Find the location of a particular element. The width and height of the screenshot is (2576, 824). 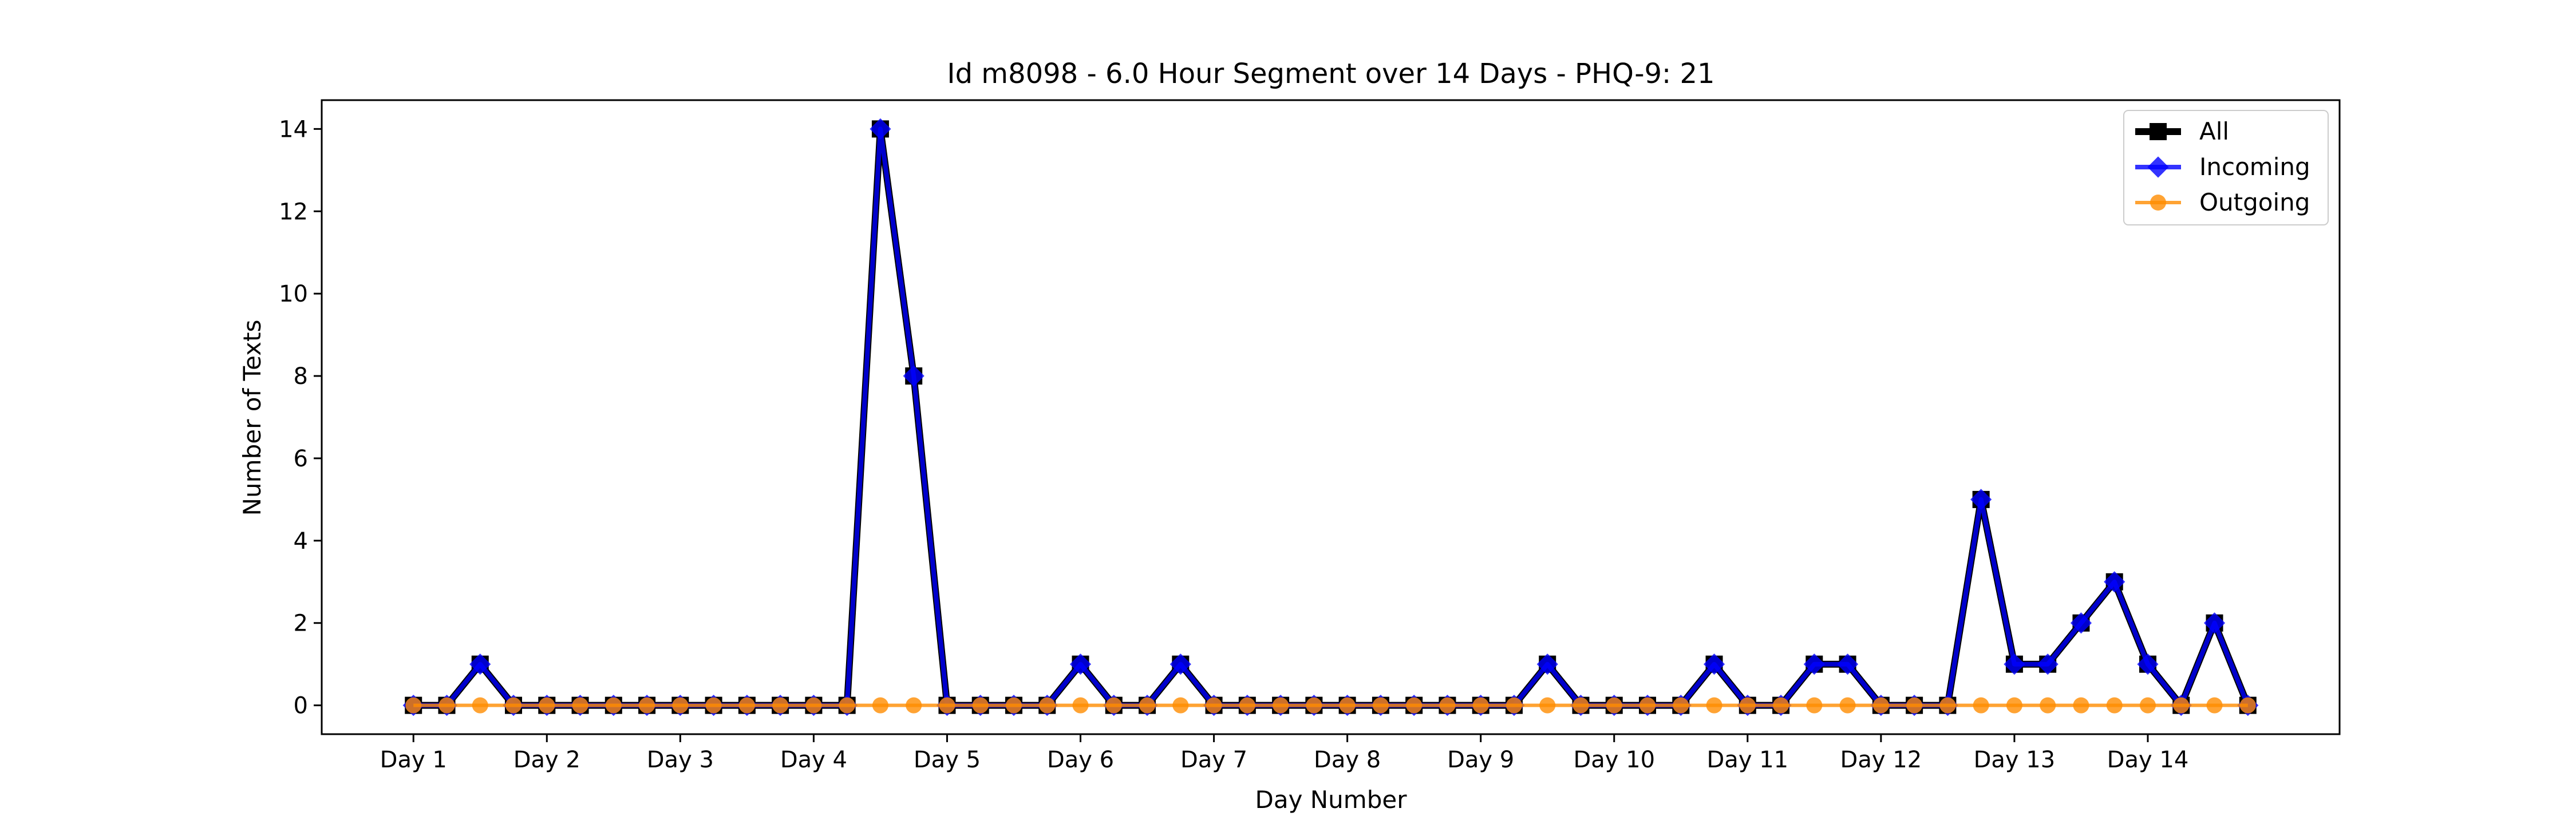

legend-item-all: All is located at coordinates (2182, 131).